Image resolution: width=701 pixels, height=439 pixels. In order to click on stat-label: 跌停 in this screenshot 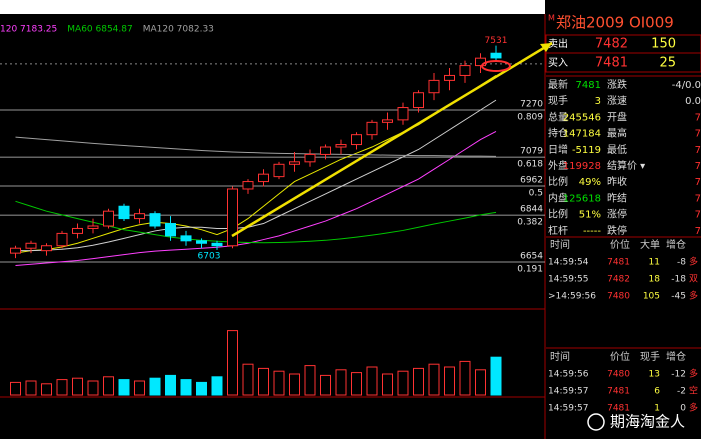, I will do `click(617, 230)`.